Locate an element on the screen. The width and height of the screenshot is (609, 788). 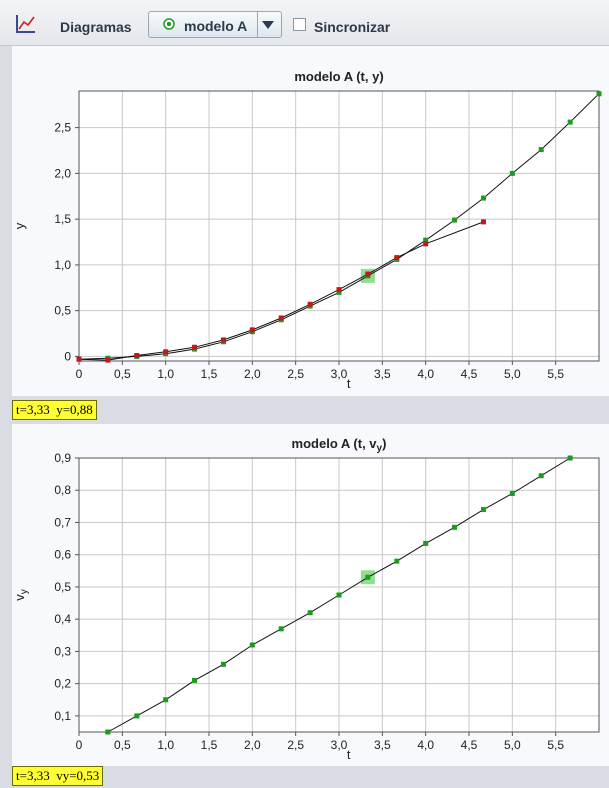
chart-title: modelo A (t, vy) is located at coordinates (339, 445).